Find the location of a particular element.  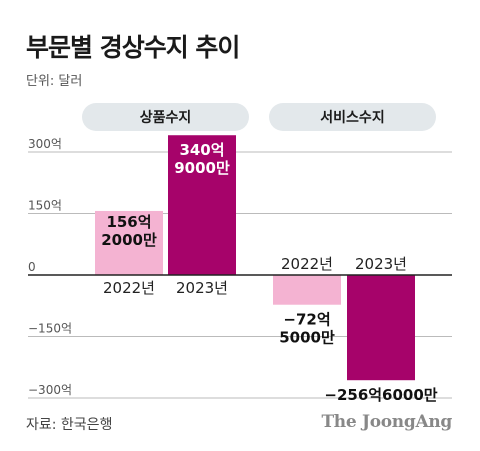

source-label: 자료: 한국은행 is located at coordinates (69, 425).